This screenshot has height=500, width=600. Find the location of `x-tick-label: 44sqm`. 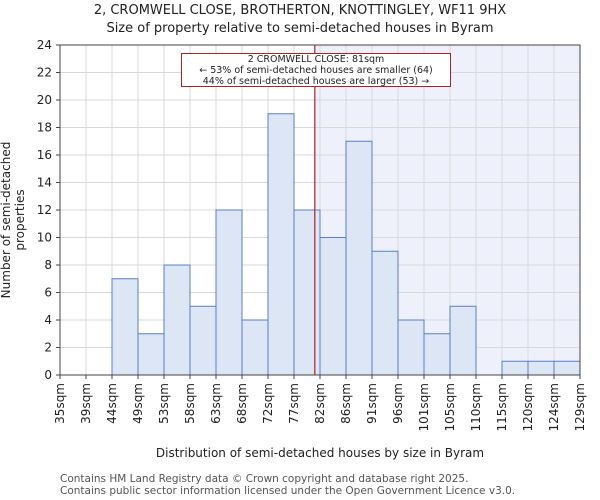

x-tick-label: 44sqm is located at coordinates (112, 403).